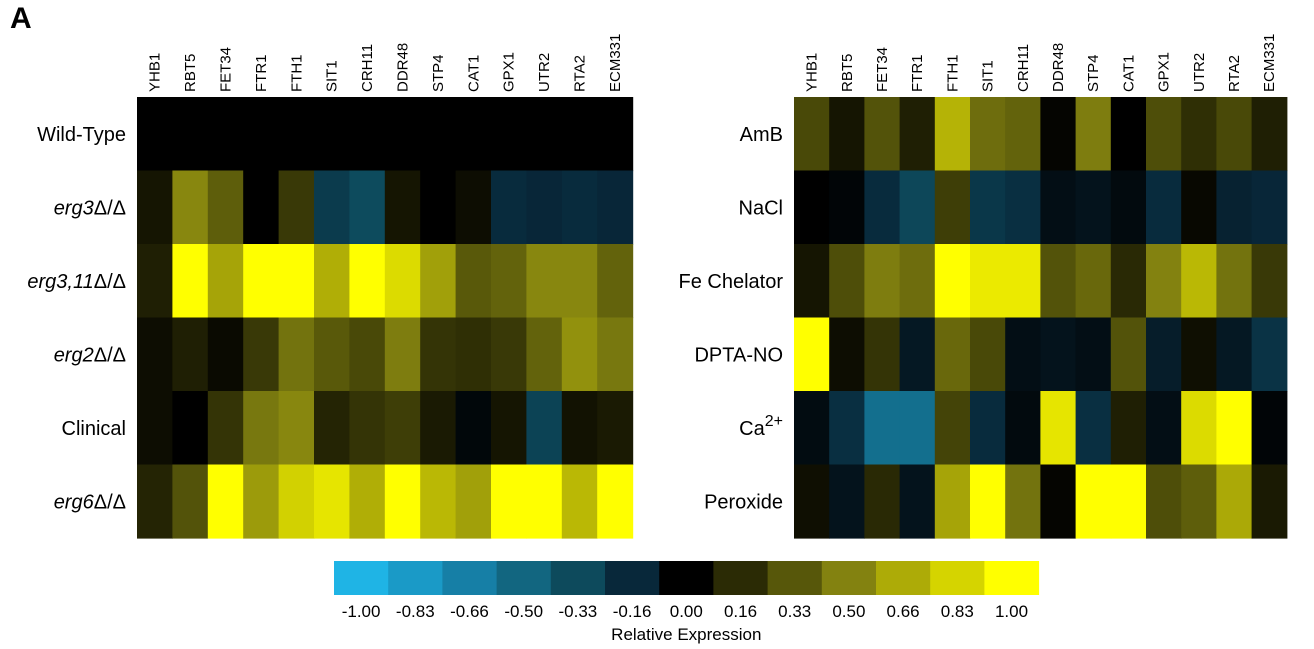 This screenshot has width=1314, height=649. What do you see at coordinates (21, 18) in the screenshot?
I see `panel-label: A` at bounding box center [21, 18].